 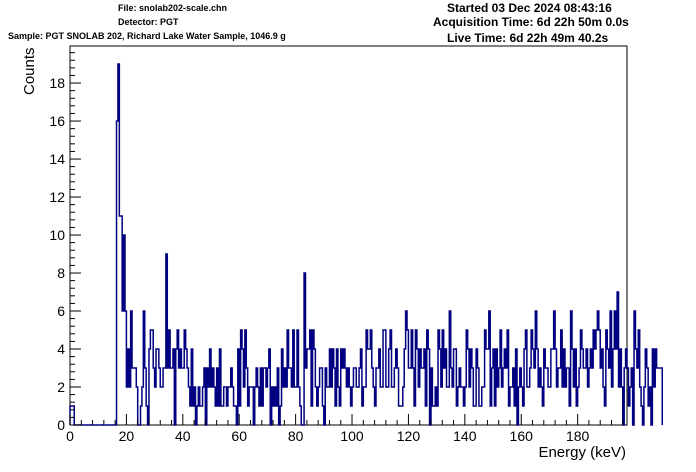 I want to click on y-tick-label: 0, so click(x=61, y=425).